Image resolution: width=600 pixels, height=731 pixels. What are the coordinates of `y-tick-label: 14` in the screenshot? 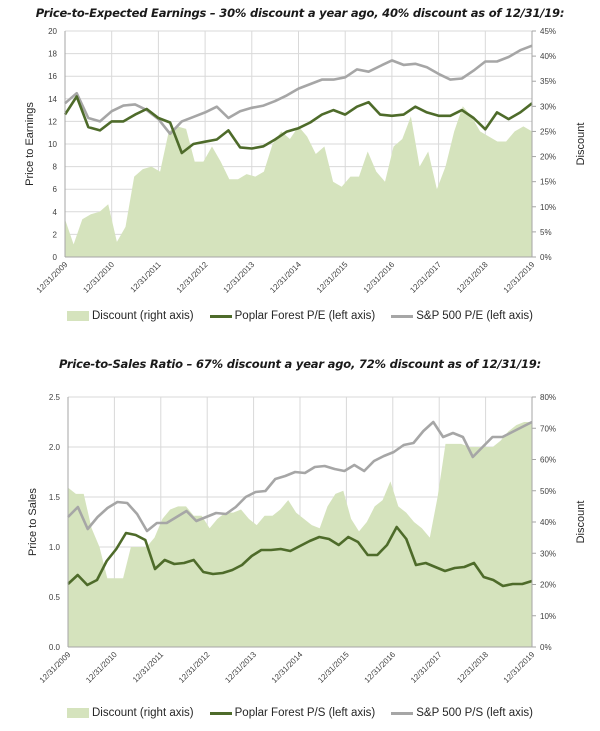 It's located at (52, 99).